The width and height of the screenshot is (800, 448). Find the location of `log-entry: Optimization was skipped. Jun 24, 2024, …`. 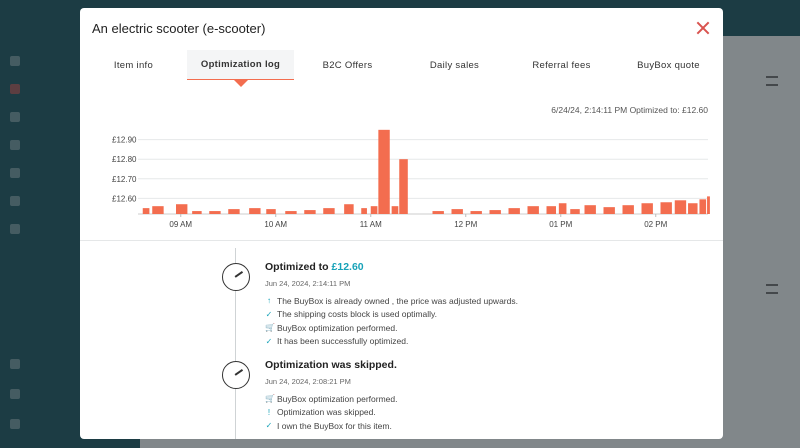

log-entry: Optimization was skipped. Jun 24, 2024, … is located at coordinates (475, 396).